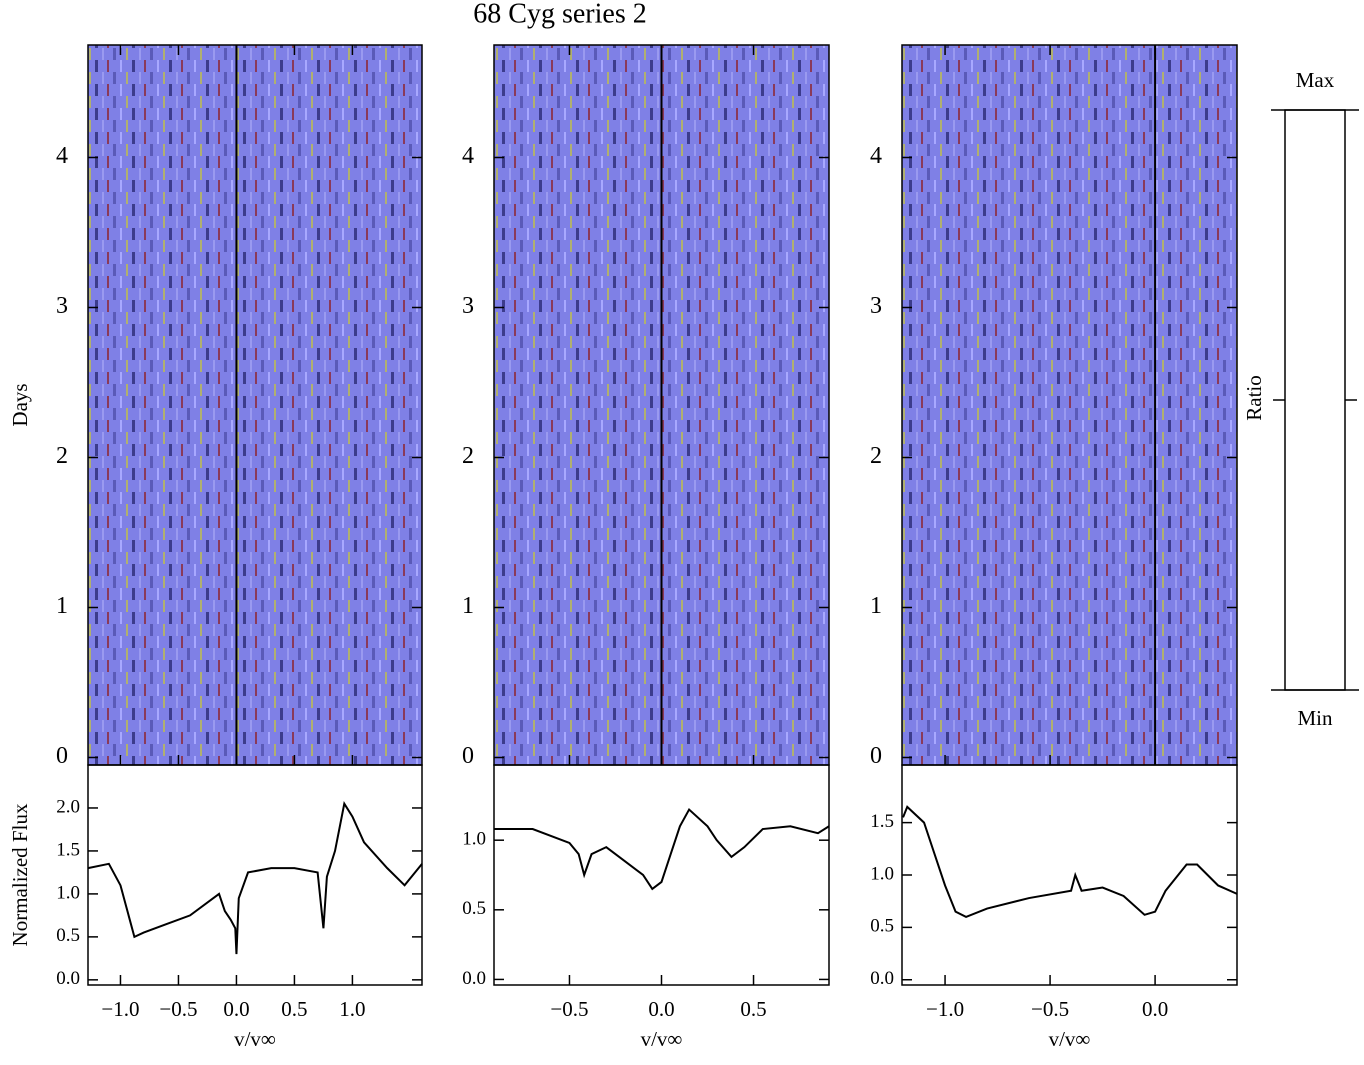  I want to click on y-axis-label: Days, so click(20, 404).